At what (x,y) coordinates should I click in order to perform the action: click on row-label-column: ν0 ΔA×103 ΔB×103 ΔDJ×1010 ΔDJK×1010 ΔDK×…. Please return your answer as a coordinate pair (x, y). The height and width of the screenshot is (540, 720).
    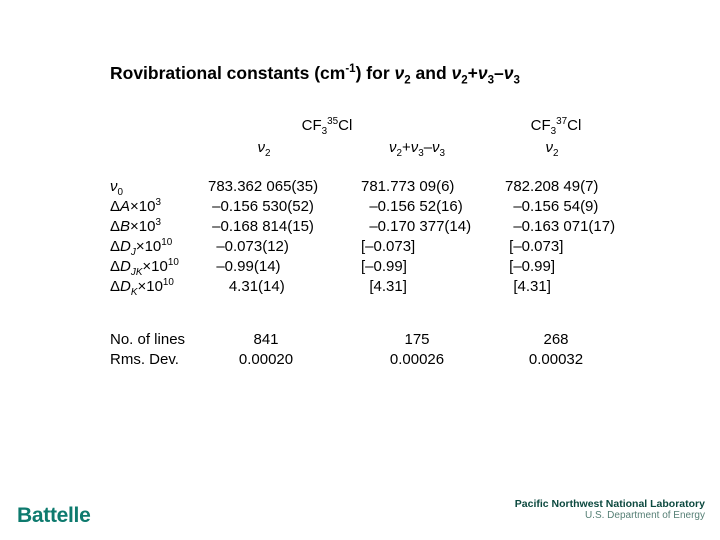
    Looking at the image, I should click on (144, 237).